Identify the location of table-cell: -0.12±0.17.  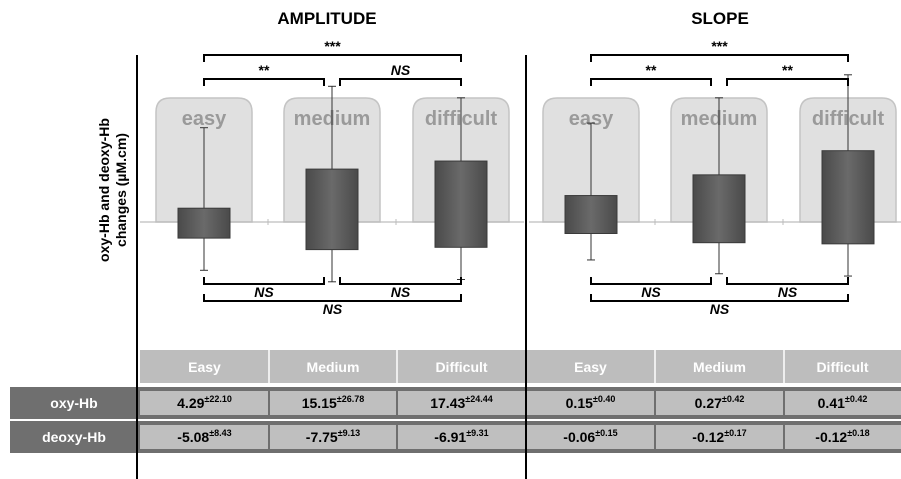
(719, 436).